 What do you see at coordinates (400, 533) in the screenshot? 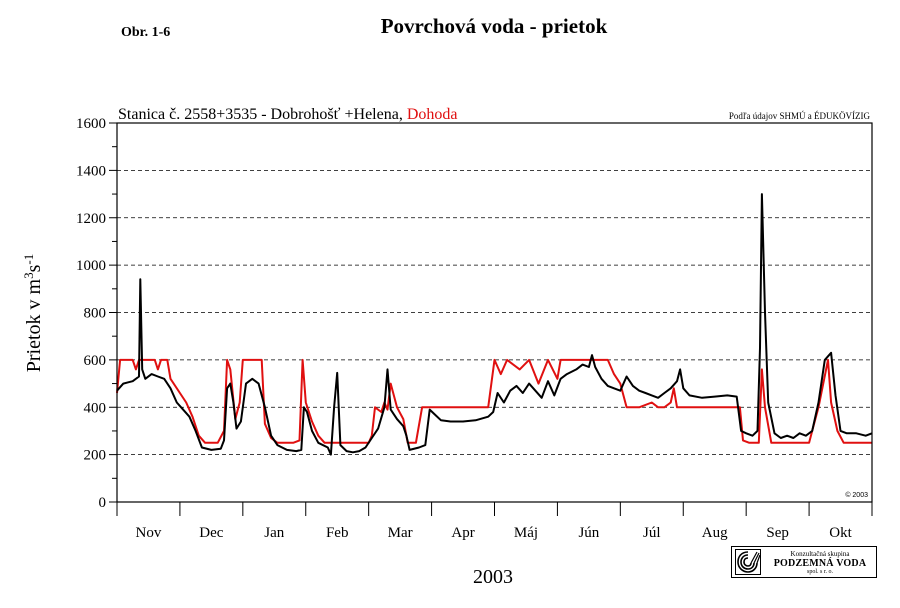
I see `x-tick-label: Mar` at bounding box center [400, 533].